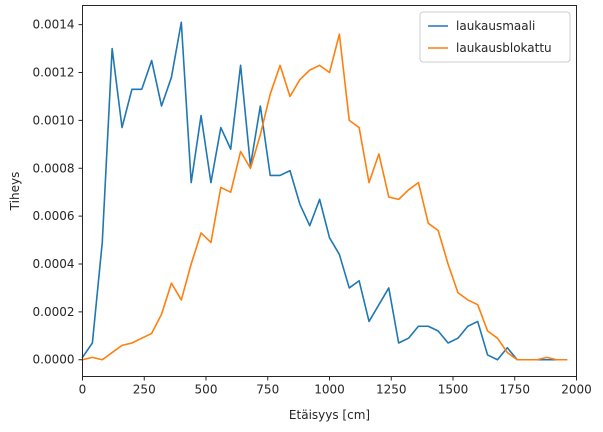 The height and width of the screenshot is (432, 603). What do you see at coordinates (15, 192) in the screenshot?
I see `y-axis-label: Tiheys` at bounding box center [15, 192].